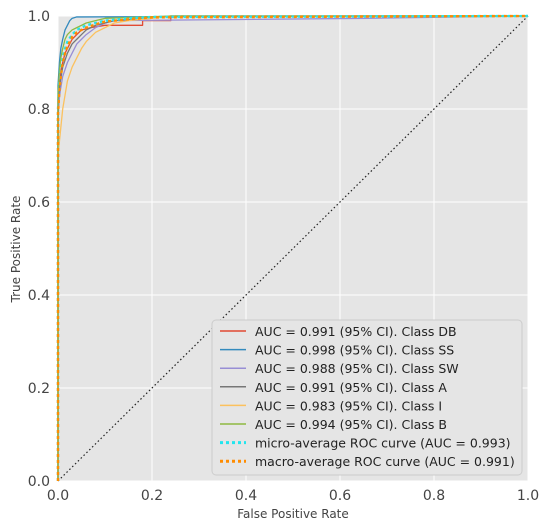  Describe the element at coordinates (39, 17) in the screenshot. I see `y-tick-label: 1.0` at that location.